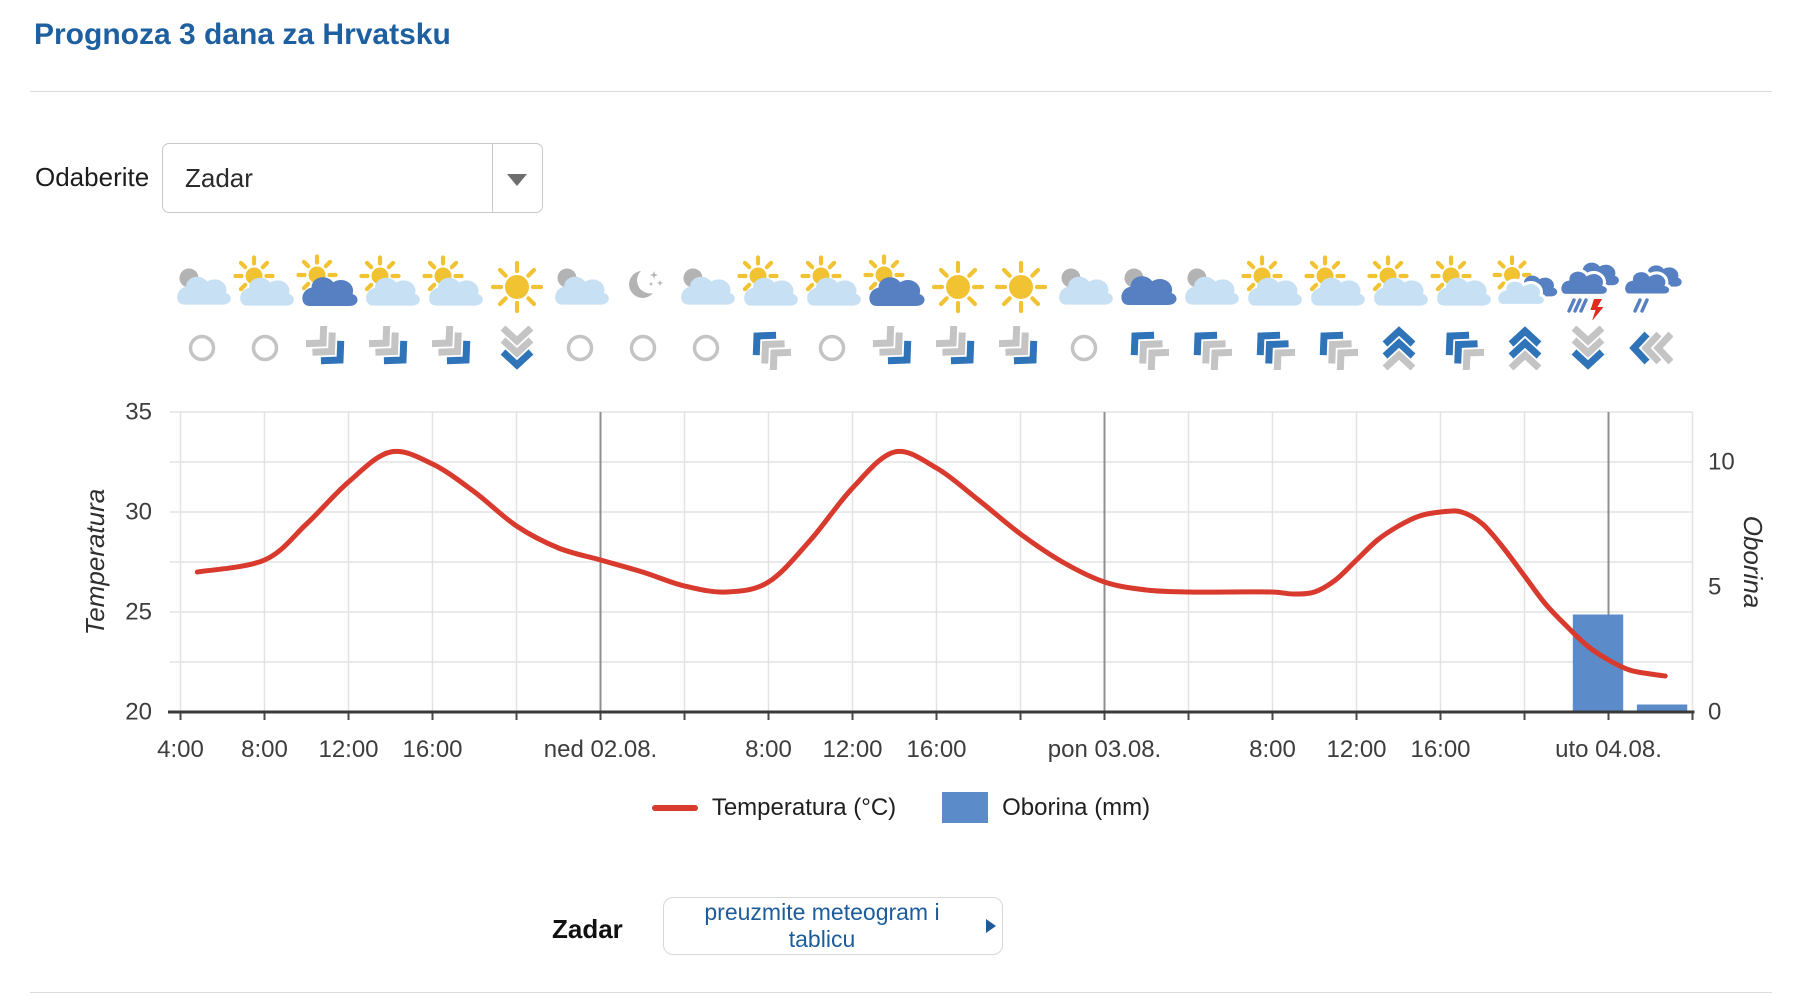  I want to click on weather-icon-moon, so click(645, 284).